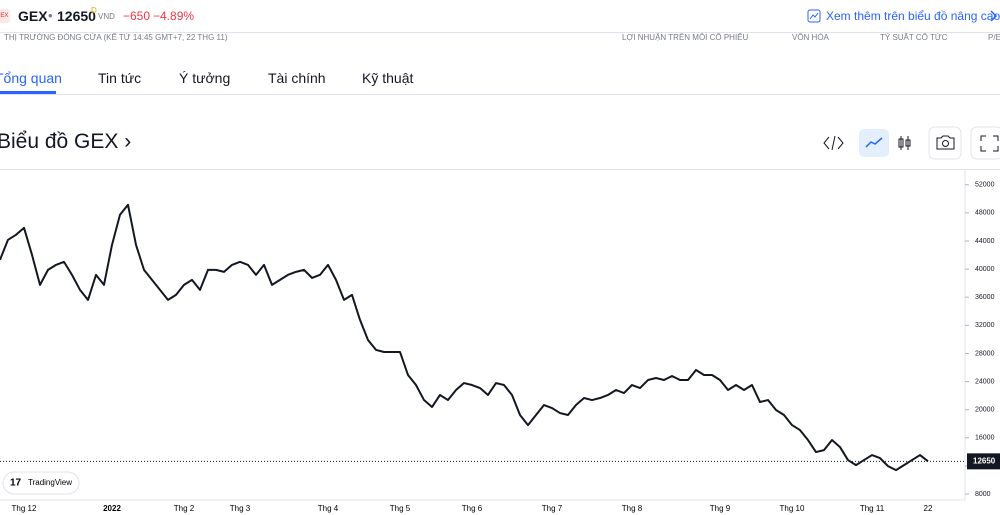 This screenshot has height=515, width=1000. Describe the element at coordinates (33, 16) in the screenshot. I see `symbol: GEX` at that location.